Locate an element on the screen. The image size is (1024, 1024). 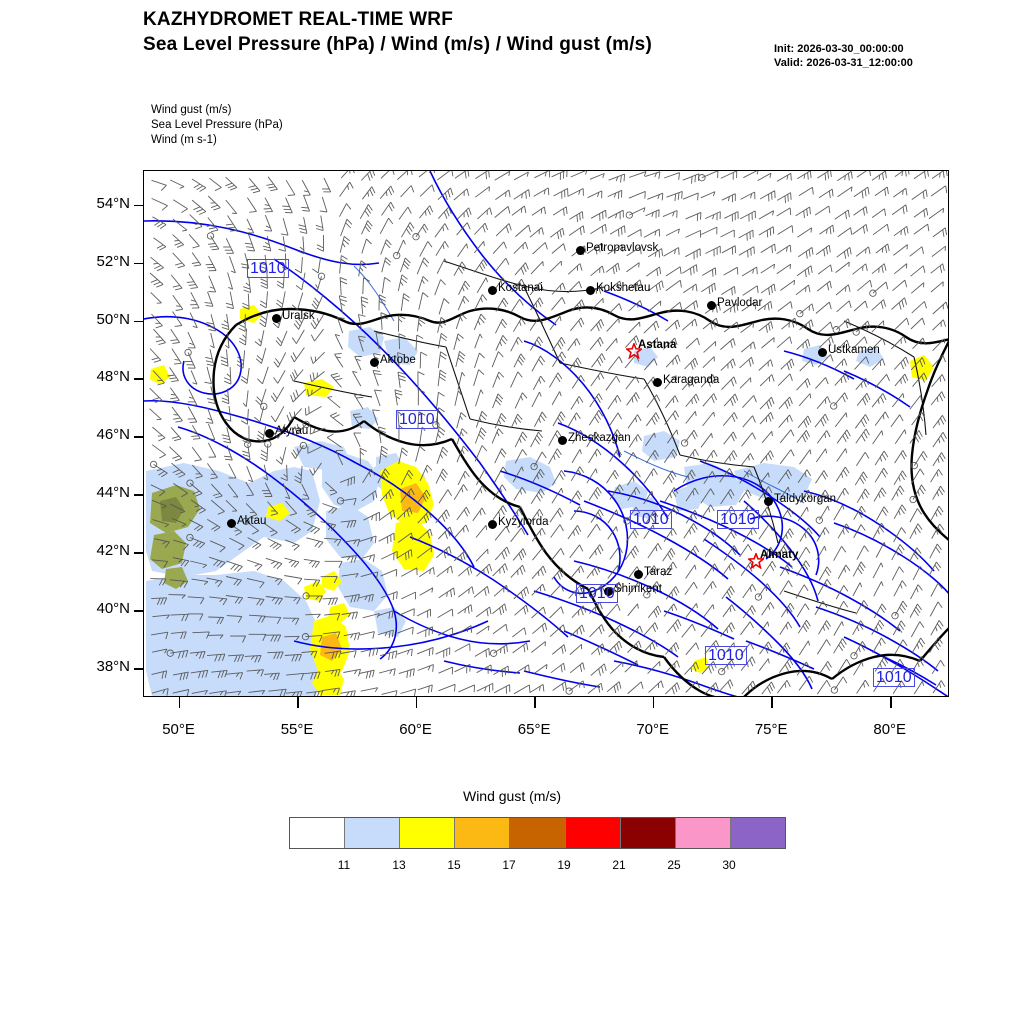
colorbar-tick-label: 30 is located at coordinates (729, 865).